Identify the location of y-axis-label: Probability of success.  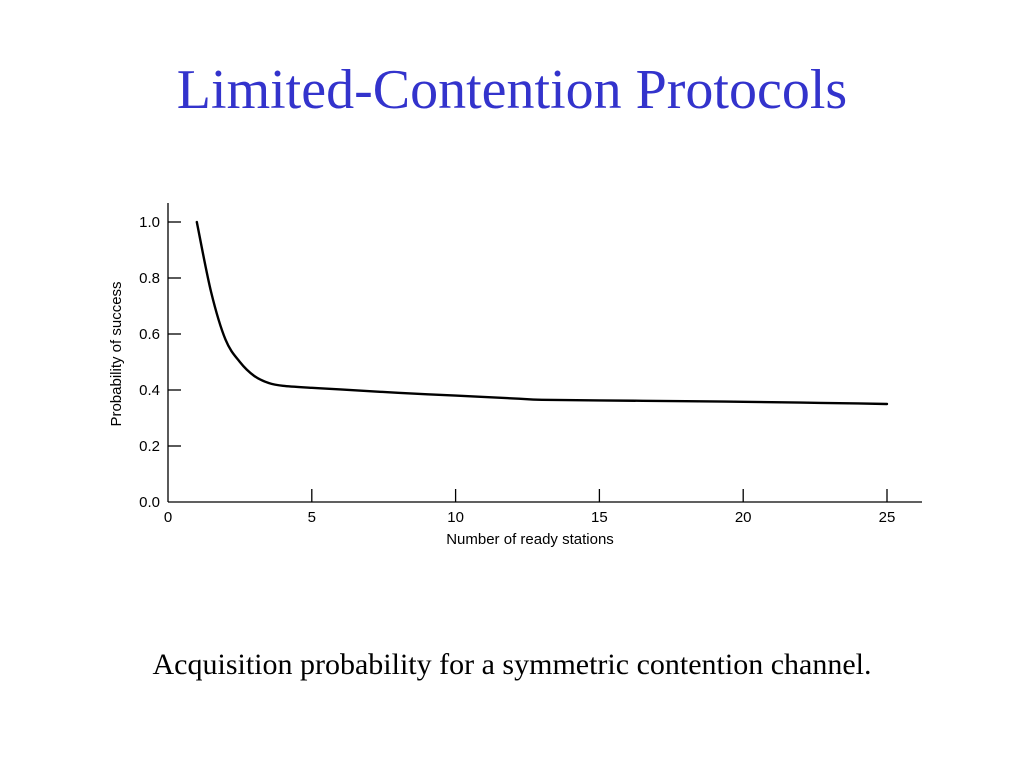
(116, 353).